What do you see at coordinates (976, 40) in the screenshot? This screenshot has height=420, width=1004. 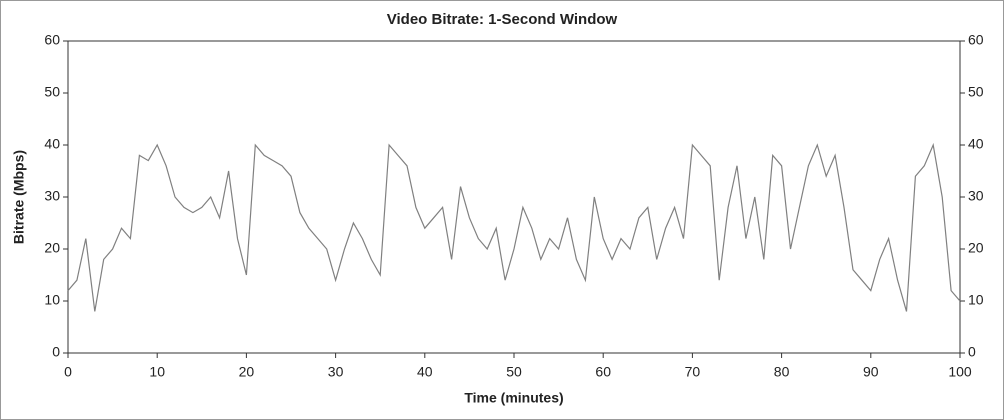 I see `y2-tick-label: 60` at bounding box center [976, 40].